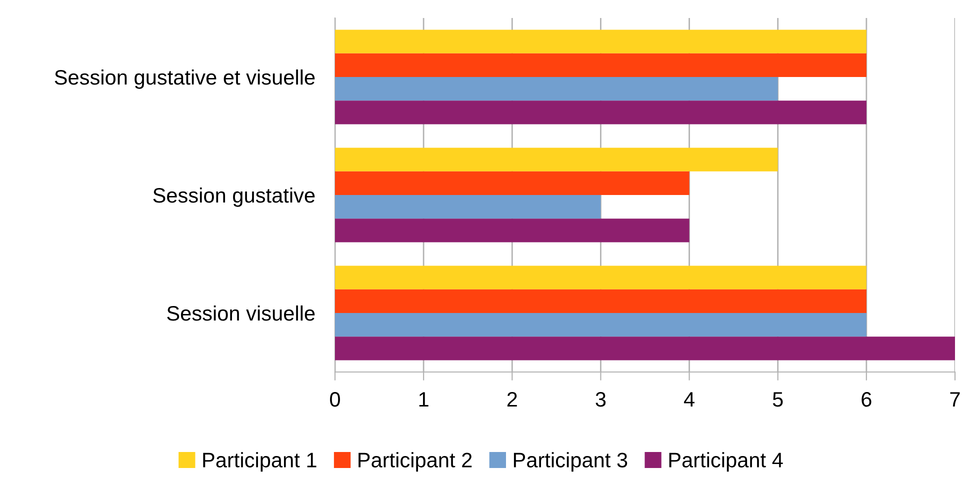 The height and width of the screenshot is (482, 962). I want to click on x-tick-label: 5, so click(777, 399).